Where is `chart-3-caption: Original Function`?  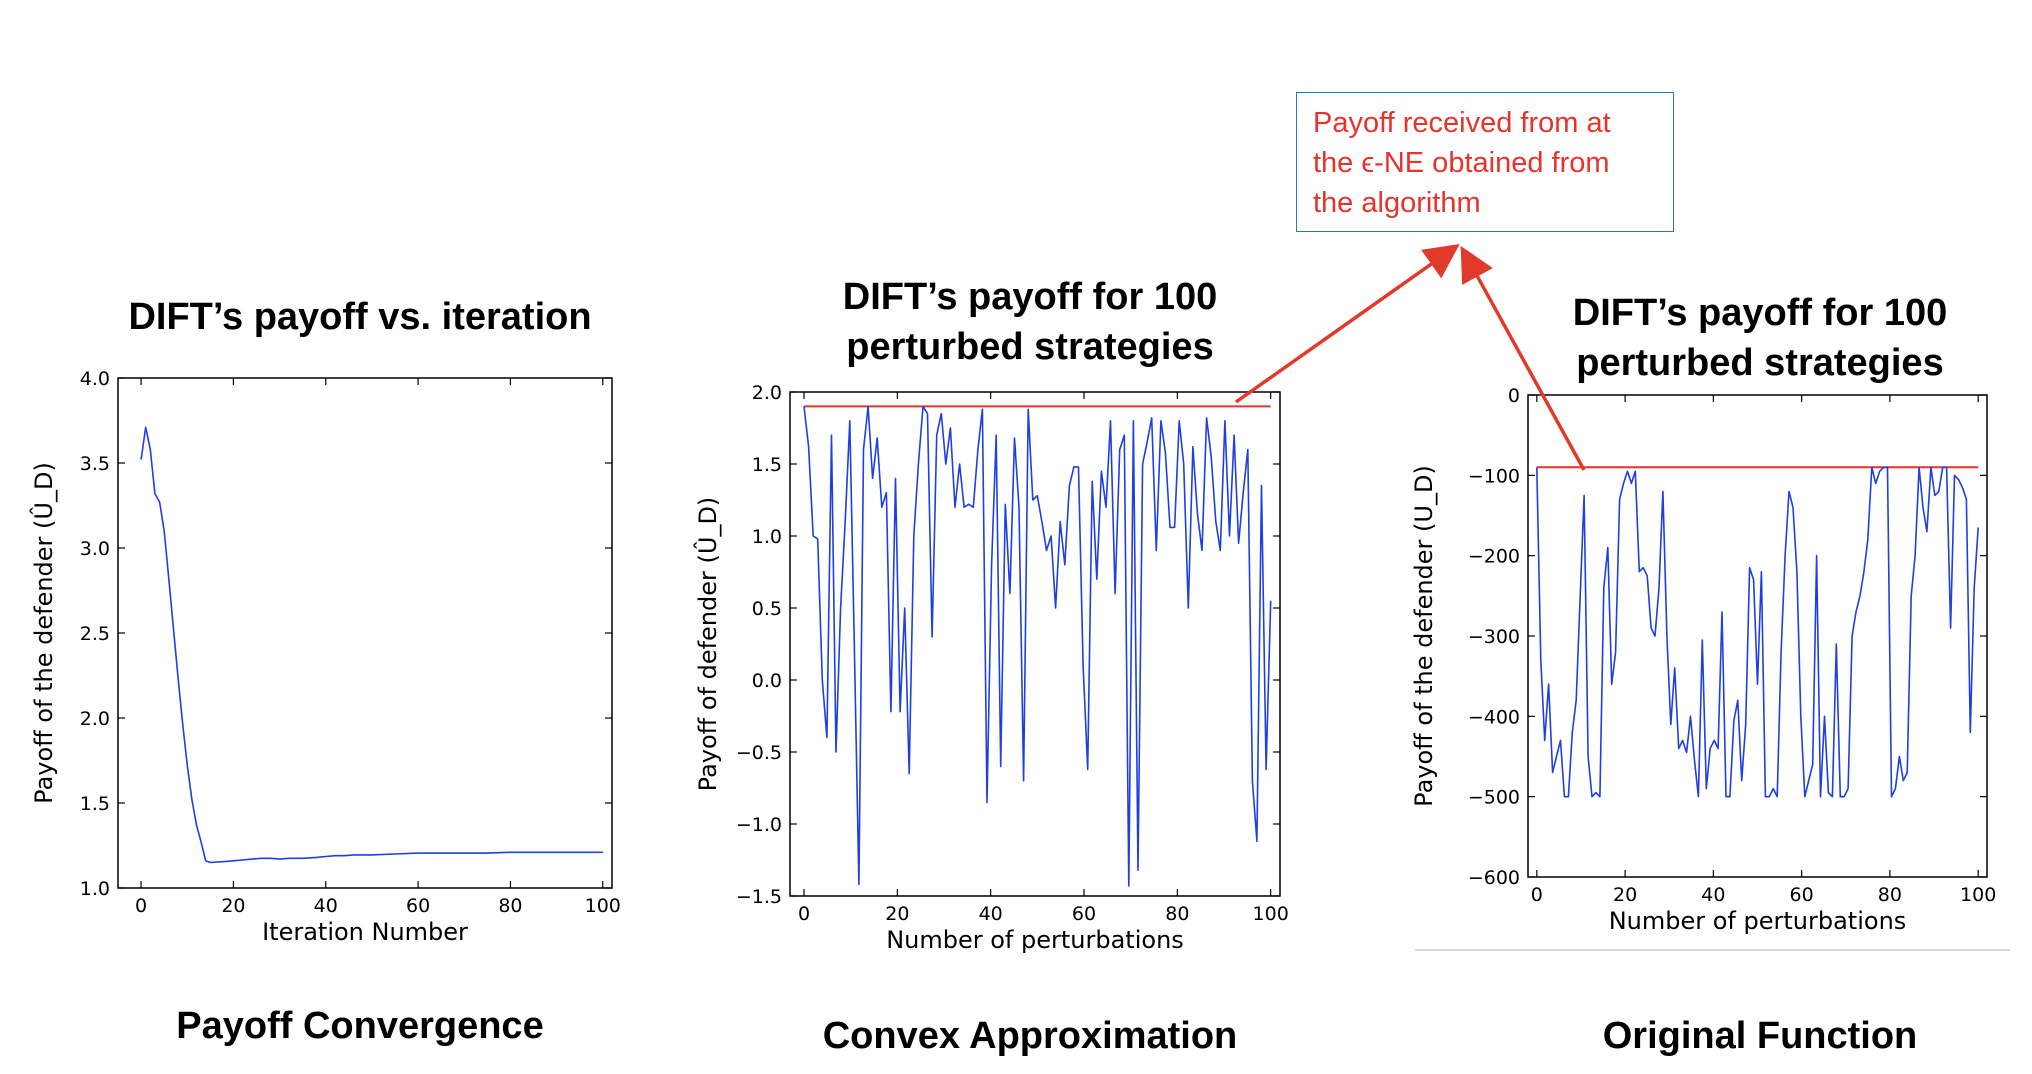
chart-3-caption: Original Function is located at coordinates (1760, 1036).